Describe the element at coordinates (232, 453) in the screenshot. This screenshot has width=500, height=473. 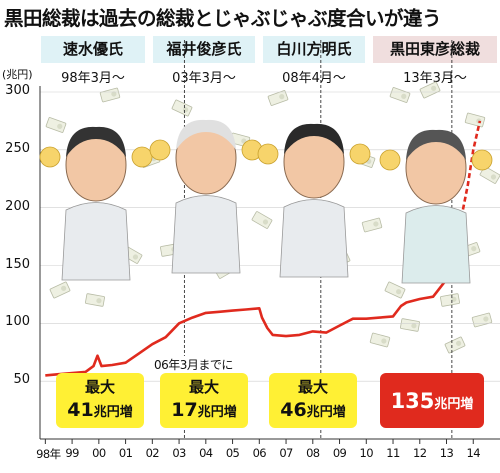
I see `x-tick-label-7: 05` at that location.